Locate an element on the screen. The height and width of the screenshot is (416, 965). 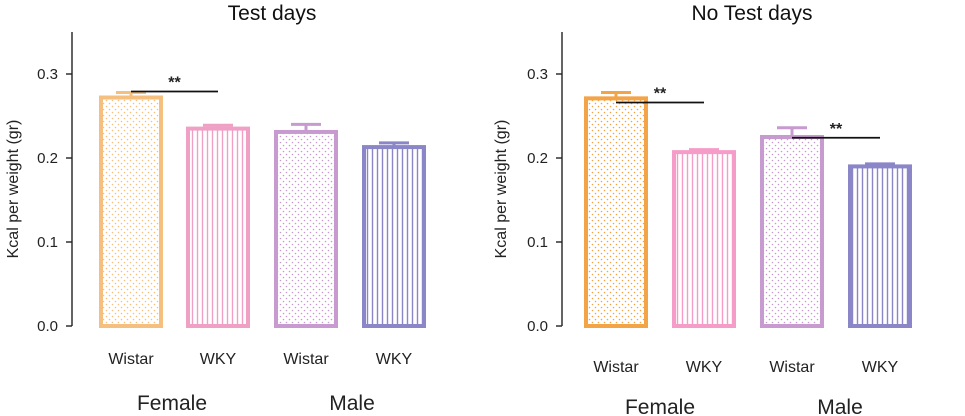
chart-title: Test days is located at coordinates (272, 13).